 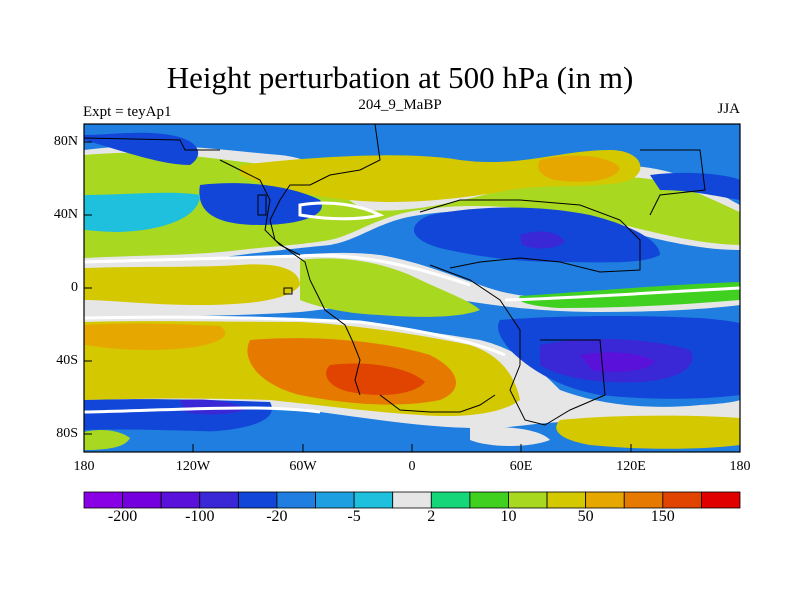 What do you see at coordinates (390, 287) in the screenshot?
I see `field-tropical-positive` at bounding box center [390, 287].